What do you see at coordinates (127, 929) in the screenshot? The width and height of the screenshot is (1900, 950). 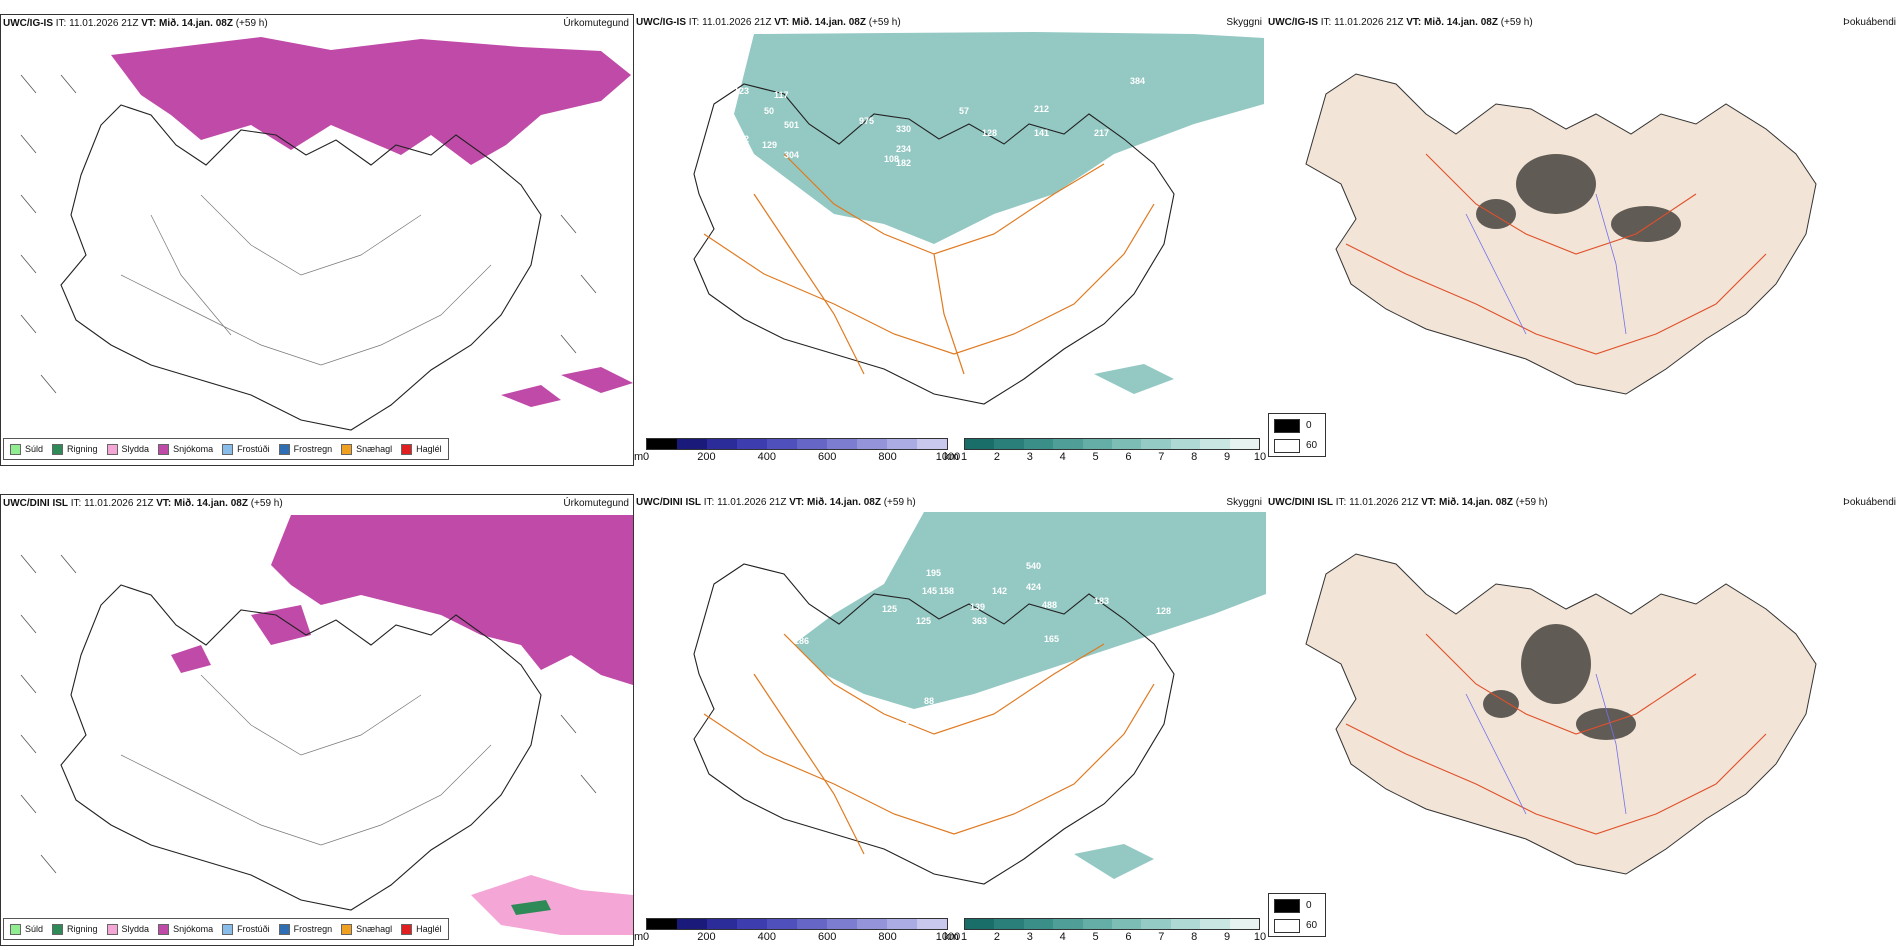 I see `precip-legend-item: Slydda` at bounding box center [127, 929].